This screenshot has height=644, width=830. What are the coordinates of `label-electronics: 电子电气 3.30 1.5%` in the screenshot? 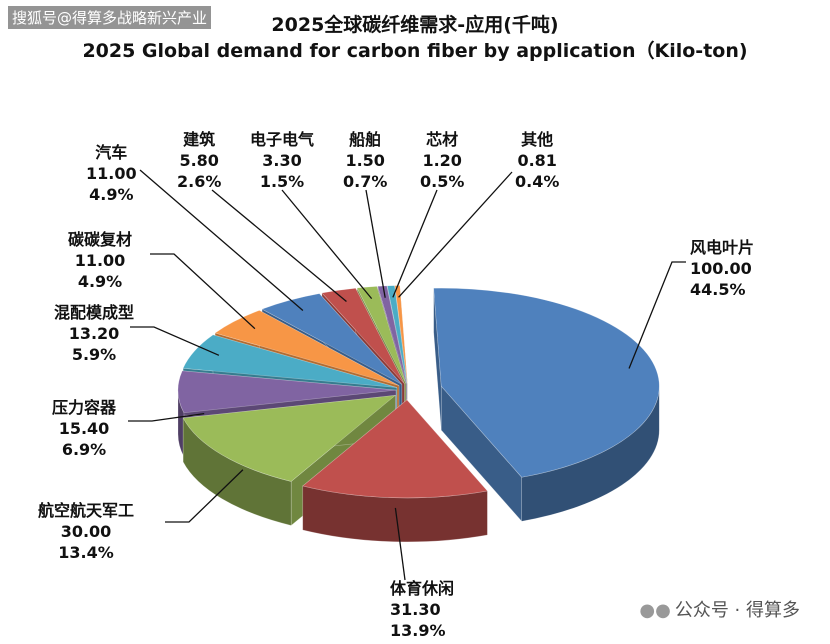 It's located at (282, 160).